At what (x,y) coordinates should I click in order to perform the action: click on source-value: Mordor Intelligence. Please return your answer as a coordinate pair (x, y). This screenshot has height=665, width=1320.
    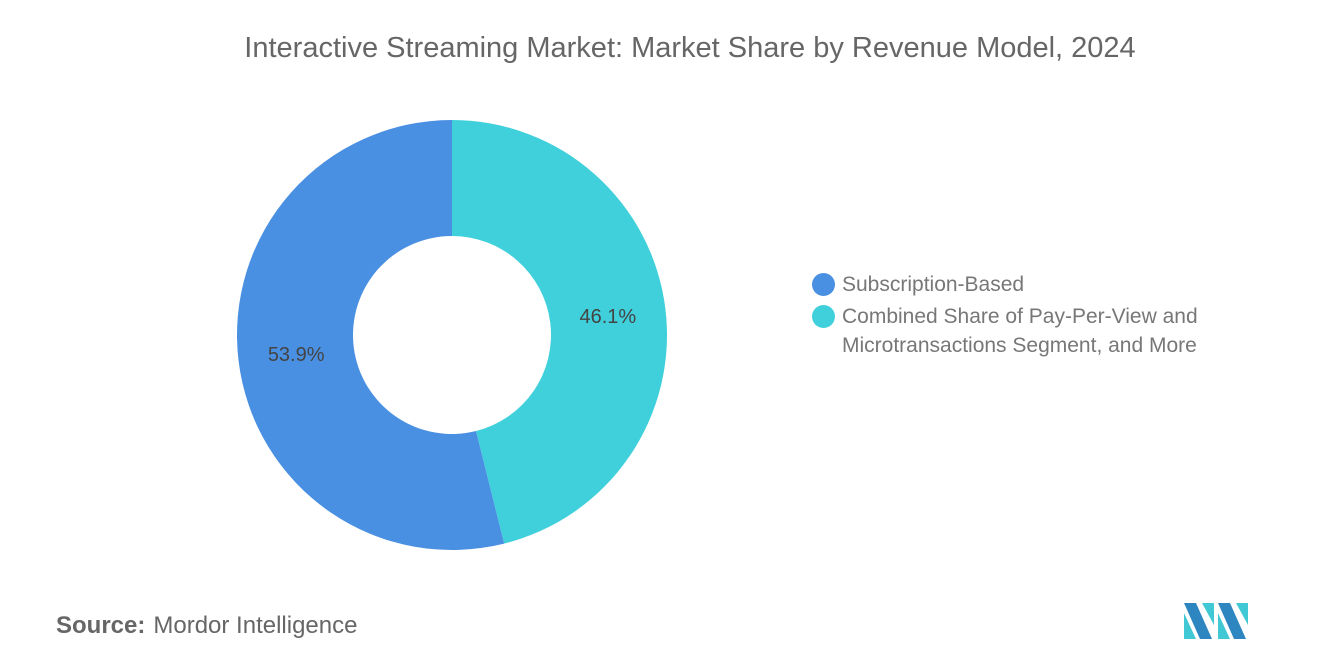
    Looking at the image, I should click on (255, 625).